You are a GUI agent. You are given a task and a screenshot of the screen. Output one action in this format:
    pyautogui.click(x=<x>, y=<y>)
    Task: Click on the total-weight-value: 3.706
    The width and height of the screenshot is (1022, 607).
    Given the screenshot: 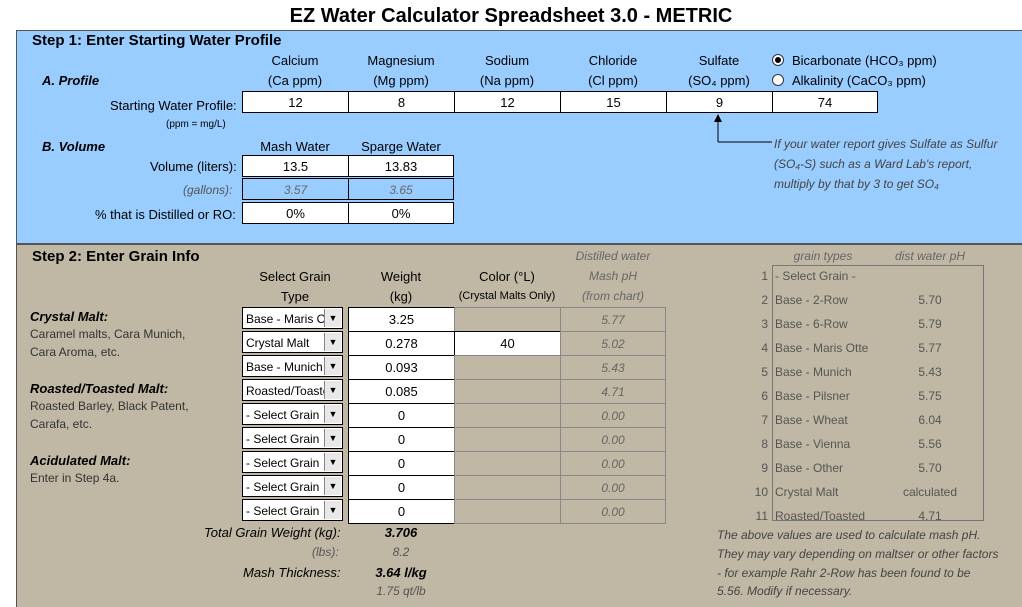 What is the action you would take?
    pyautogui.click(x=401, y=532)
    